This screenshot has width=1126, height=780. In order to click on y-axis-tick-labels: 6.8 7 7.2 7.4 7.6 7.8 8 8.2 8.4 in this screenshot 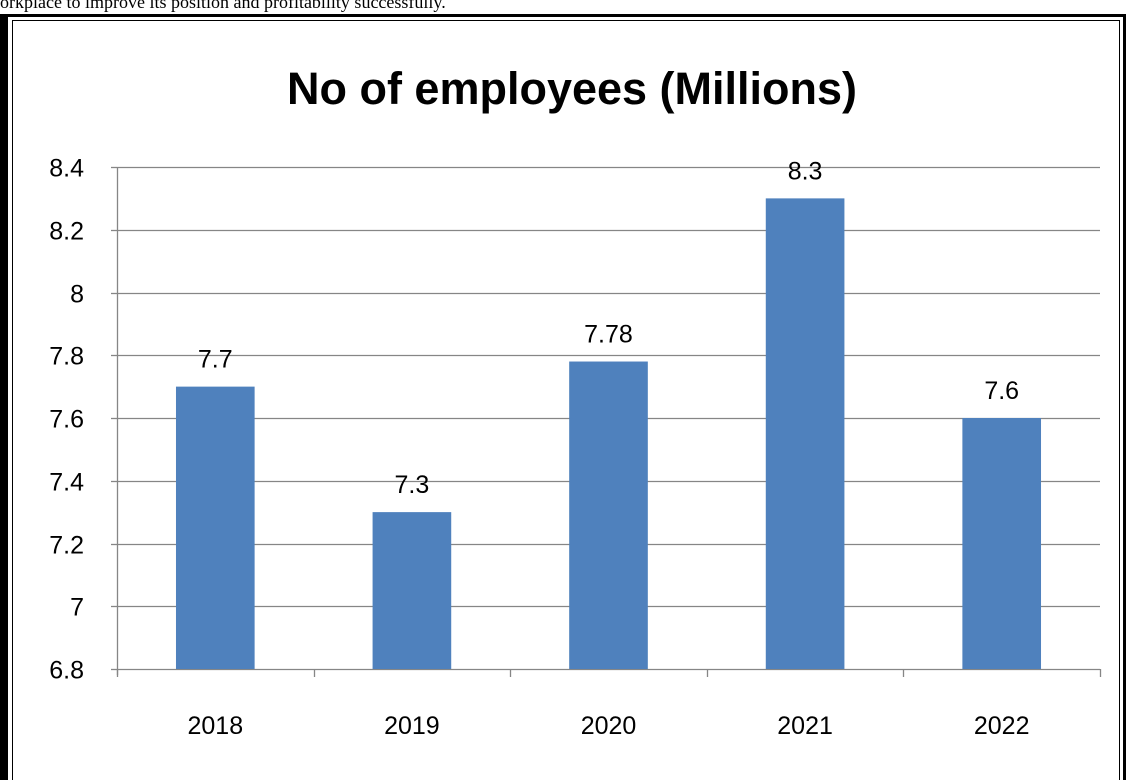, I will do `click(66, 420)`.